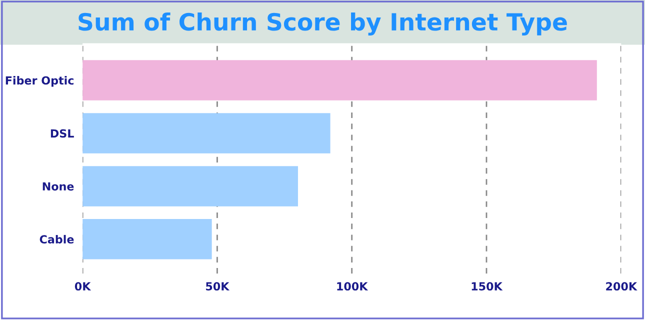  Describe the element at coordinates (40, 81) in the screenshot. I see `y-tick-label: Fiber Optic` at that location.